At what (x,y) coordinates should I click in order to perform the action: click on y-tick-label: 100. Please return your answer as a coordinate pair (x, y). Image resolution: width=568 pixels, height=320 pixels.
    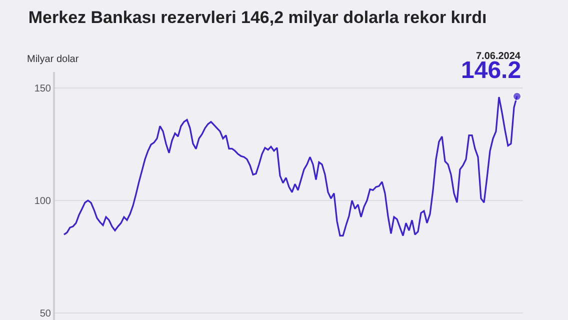
    Looking at the image, I should click on (43, 202).